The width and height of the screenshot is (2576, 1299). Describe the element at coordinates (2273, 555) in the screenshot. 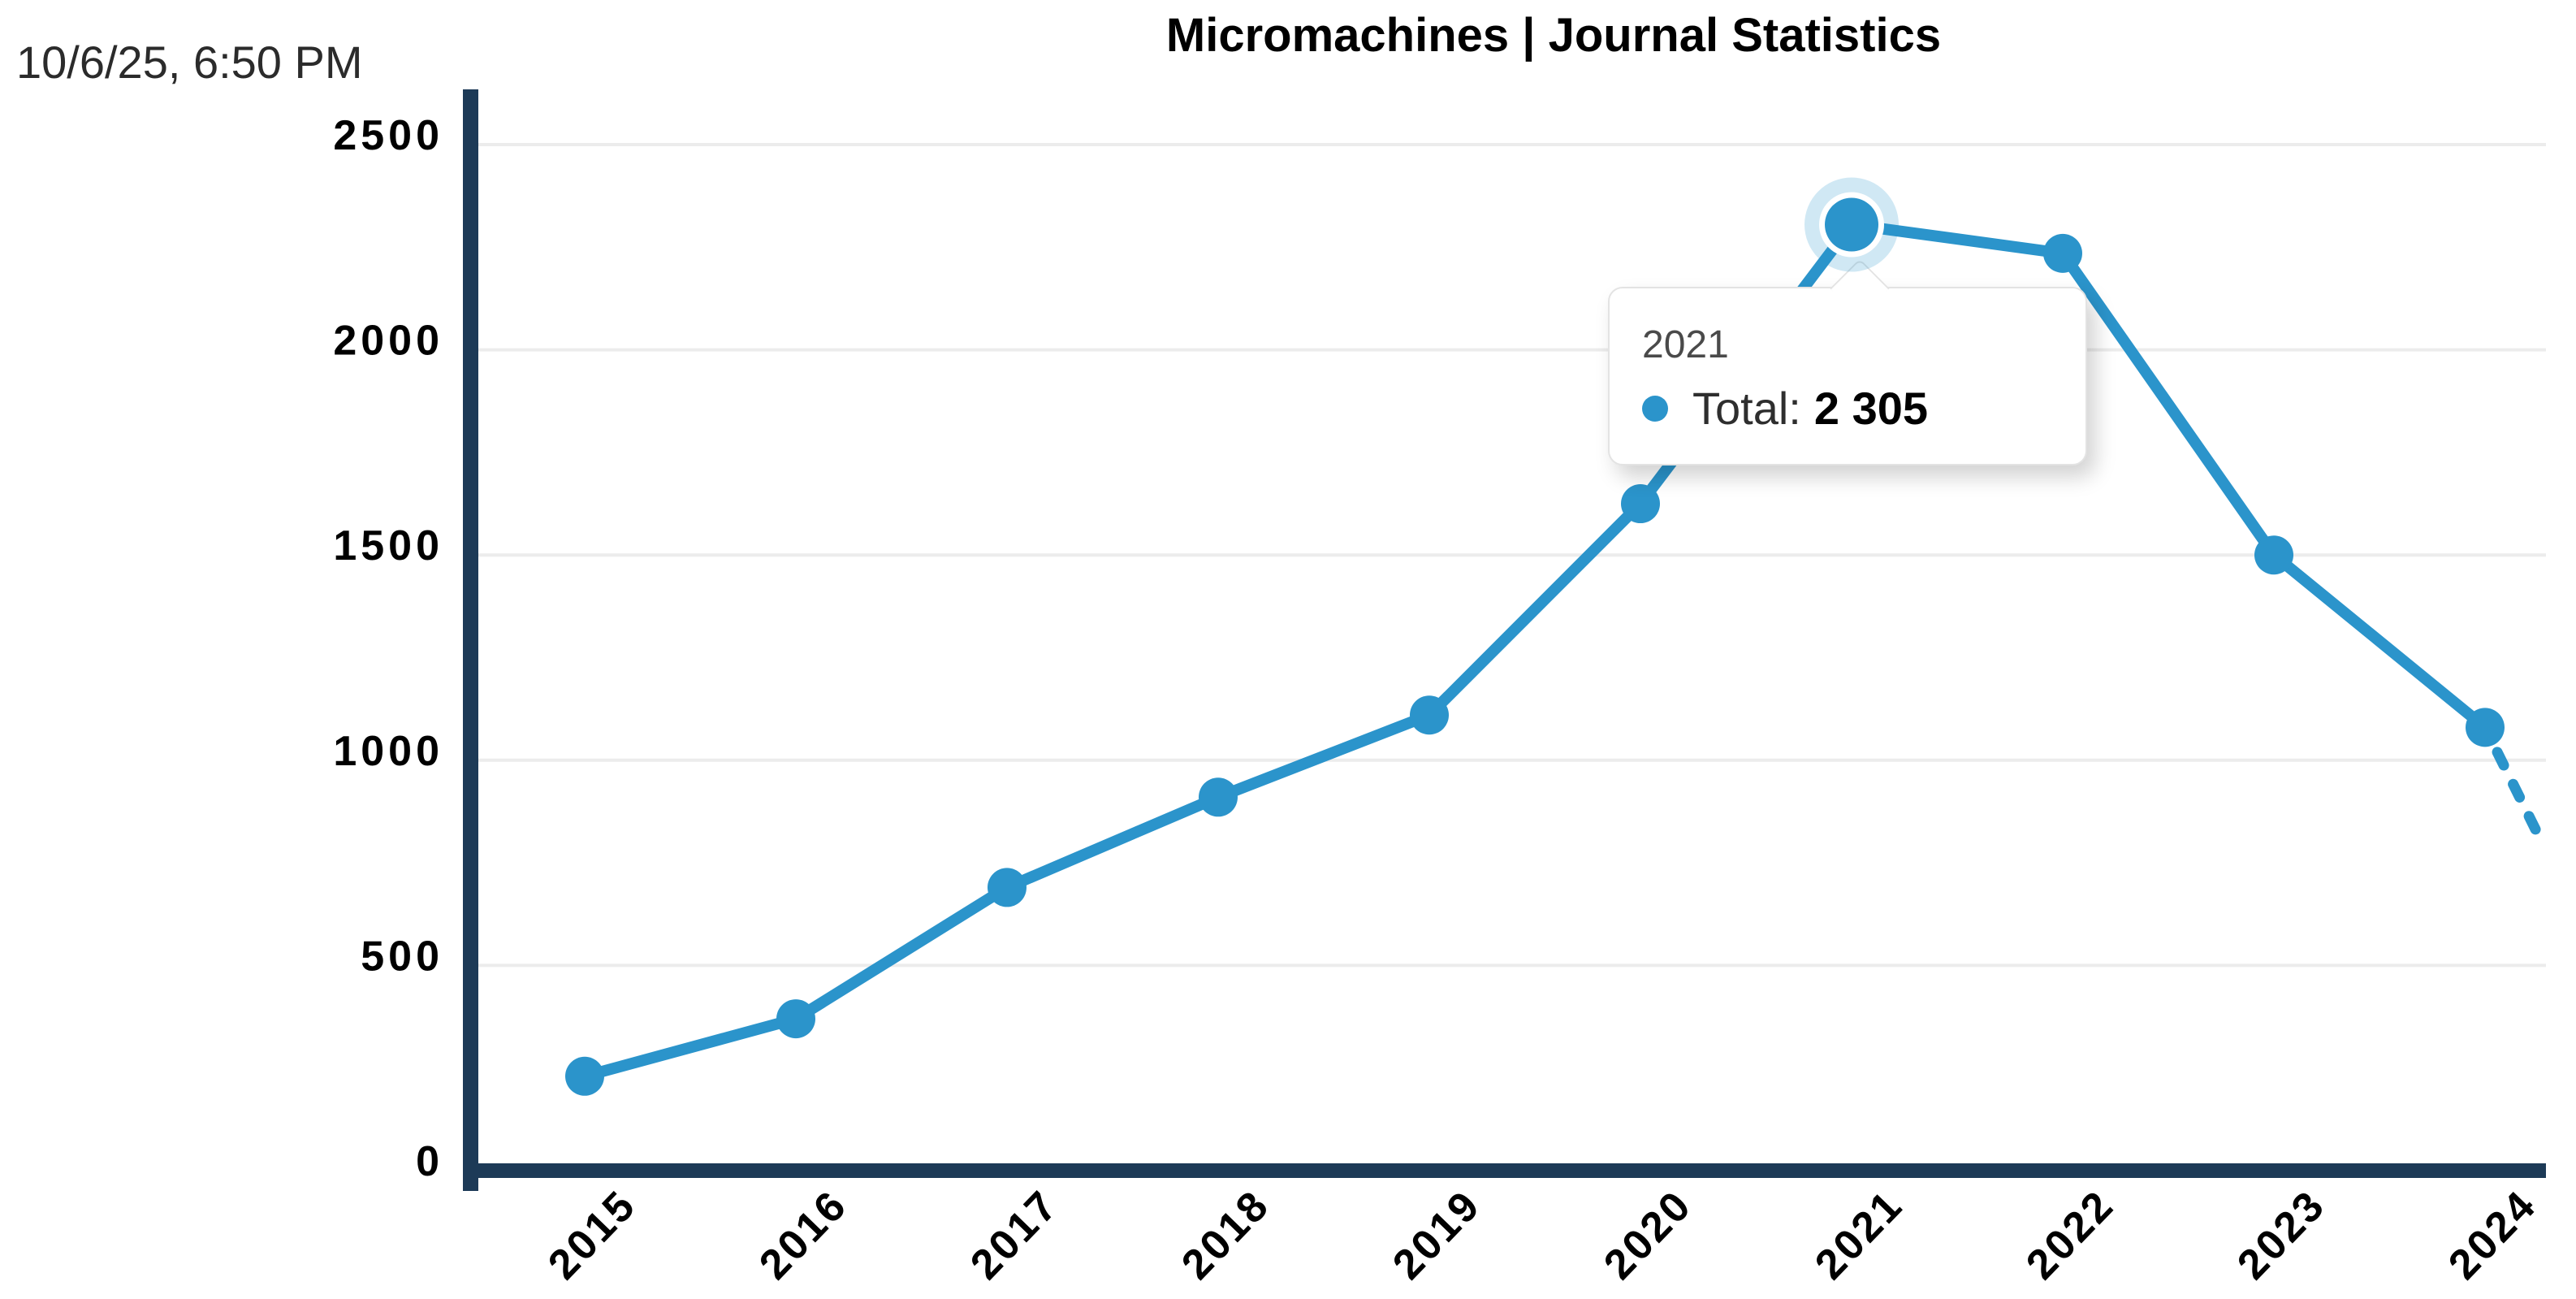

I see `data-point-2023` at that location.